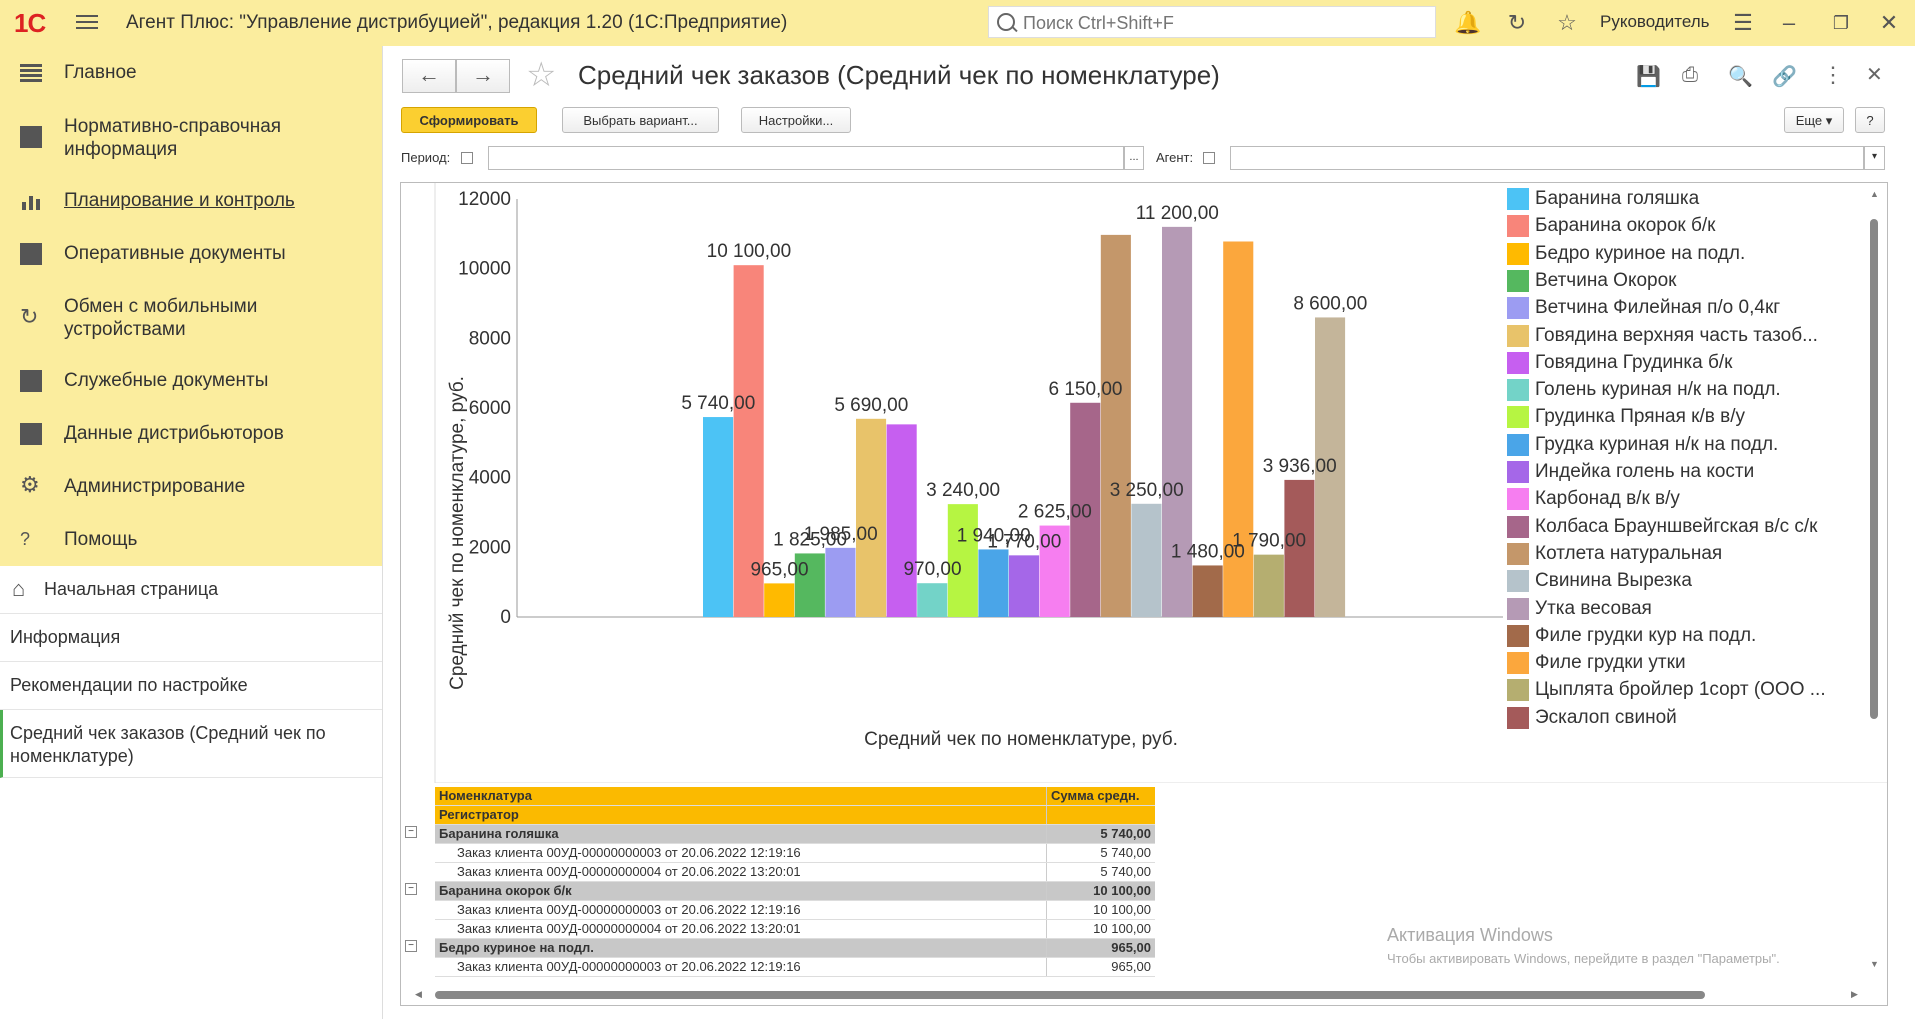 This screenshot has height=1019, width=1915. What do you see at coordinates (490, 478) in the screenshot?
I see `y-tick-label: 4000` at bounding box center [490, 478].